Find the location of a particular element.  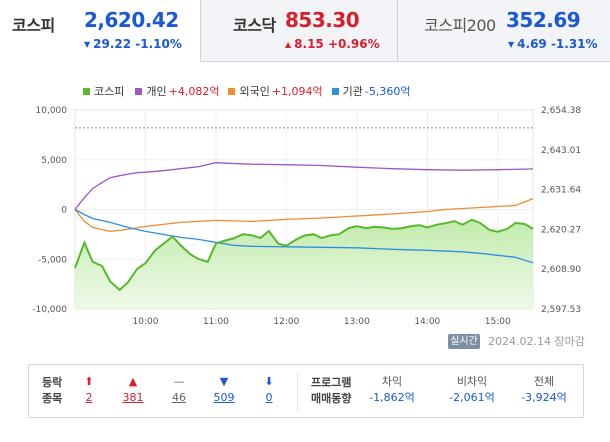

x-axis-tick-label: 11:00 is located at coordinates (216, 322).